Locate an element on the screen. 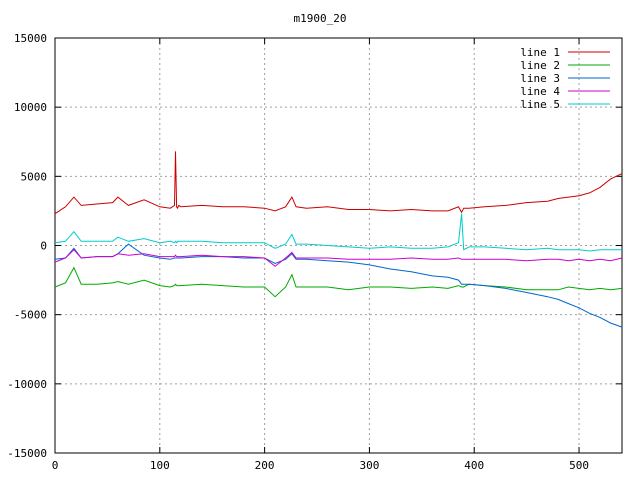 This screenshot has height=480, width=640. y-tick-label: -5000 is located at coordinates (30, 315).